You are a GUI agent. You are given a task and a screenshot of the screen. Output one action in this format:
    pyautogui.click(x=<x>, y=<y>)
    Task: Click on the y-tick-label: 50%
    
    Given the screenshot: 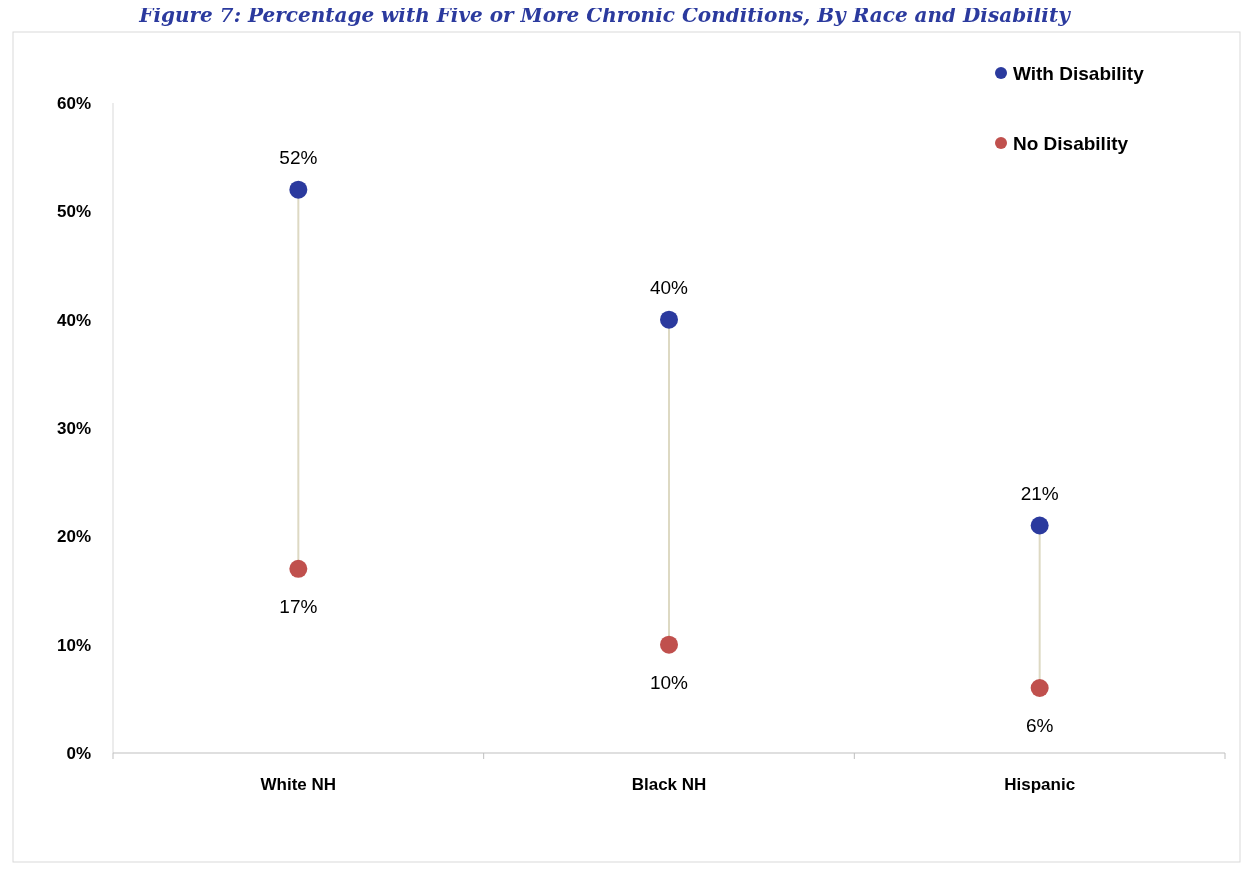 What is the action you would take?
    pyautogui.click(x=73, y=212)
    